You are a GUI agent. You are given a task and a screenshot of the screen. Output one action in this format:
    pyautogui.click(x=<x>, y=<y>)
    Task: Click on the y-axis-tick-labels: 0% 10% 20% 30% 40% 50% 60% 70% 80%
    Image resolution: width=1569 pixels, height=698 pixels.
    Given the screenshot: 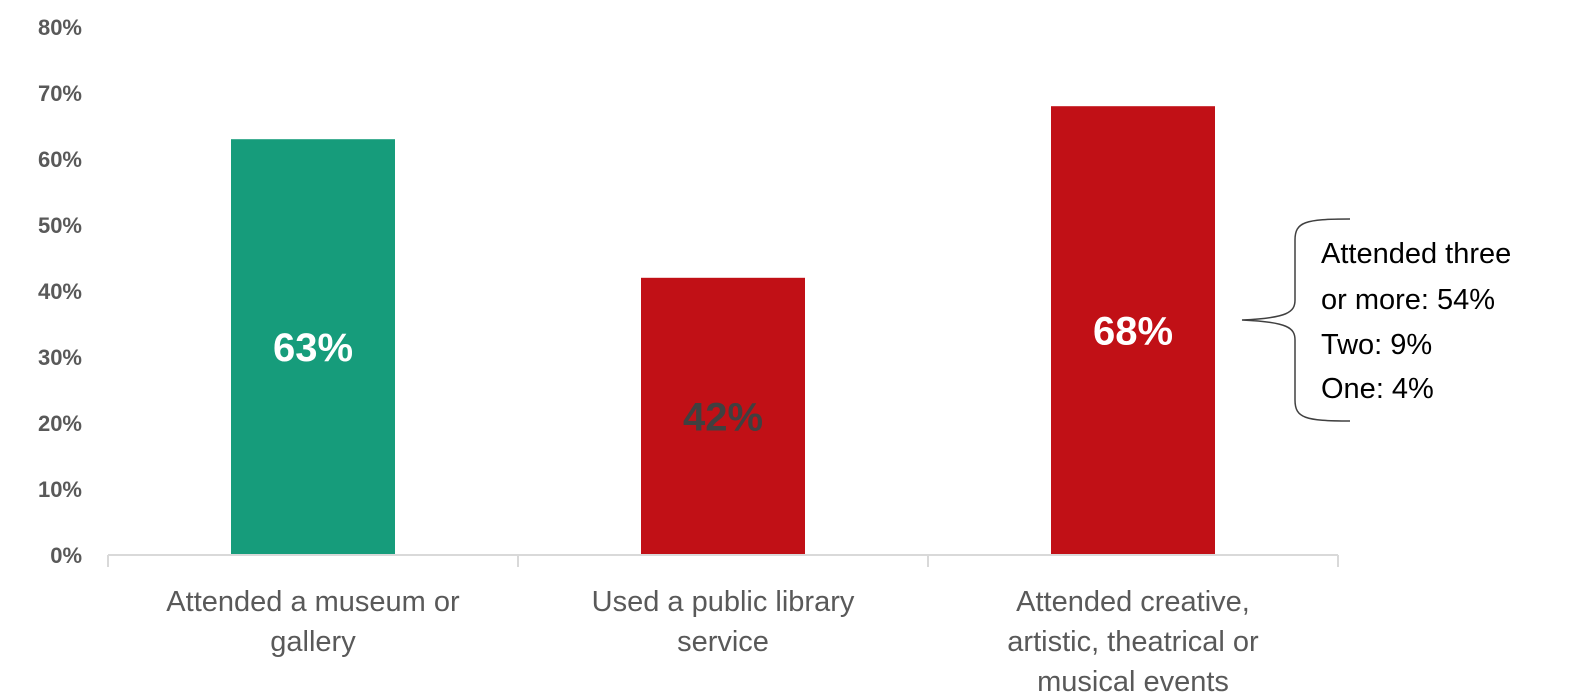 What is the action you would take?
    pyautogui.click(x=60, y=291)
    